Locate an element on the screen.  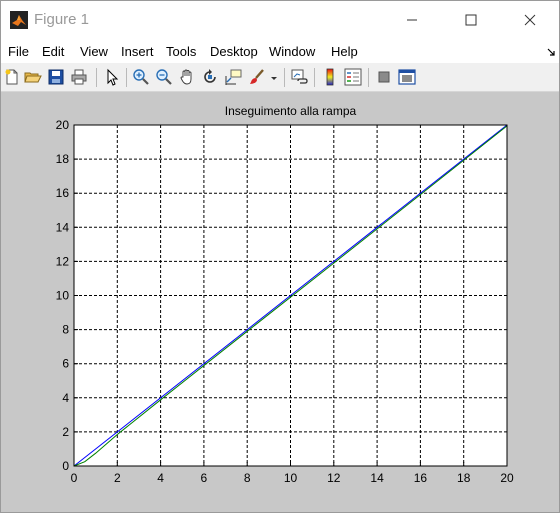
menu-desktop: Desktop is located at coordinates (234, 51).